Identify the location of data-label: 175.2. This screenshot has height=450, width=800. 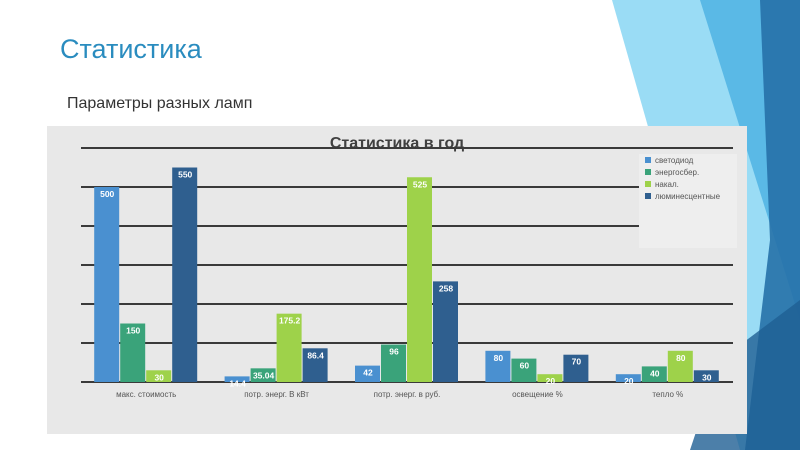
(290, 321).